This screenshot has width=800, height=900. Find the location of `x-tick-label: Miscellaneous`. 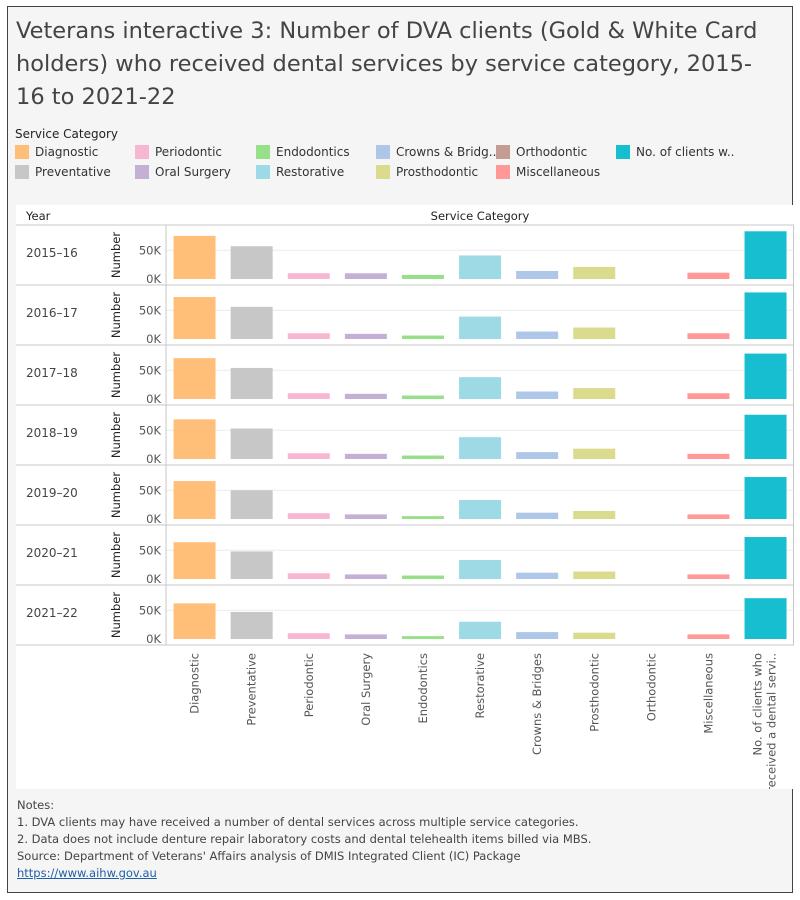

x-tick-label: Miscellaneous is located at coordinates (708, 693).